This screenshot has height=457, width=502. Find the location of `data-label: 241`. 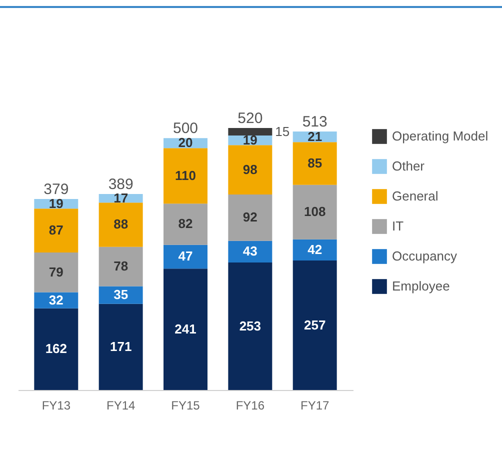

data-label: 241 is located at coordinates (185, 328).